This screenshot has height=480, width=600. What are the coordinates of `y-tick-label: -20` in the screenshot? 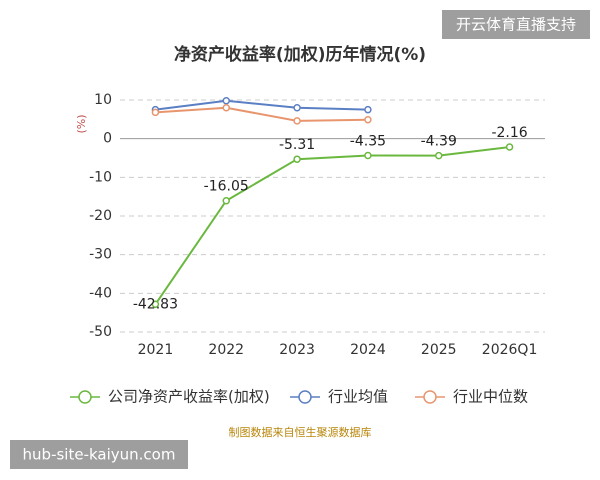 It's located at (100, 216).